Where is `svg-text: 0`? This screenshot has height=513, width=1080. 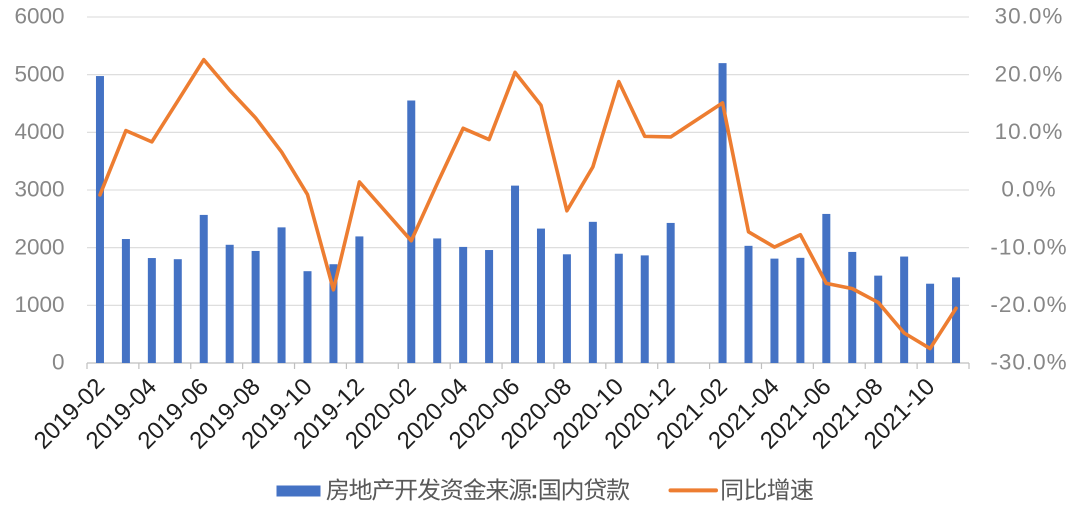 svg-text: 0 is located at coordinates (58, 362).